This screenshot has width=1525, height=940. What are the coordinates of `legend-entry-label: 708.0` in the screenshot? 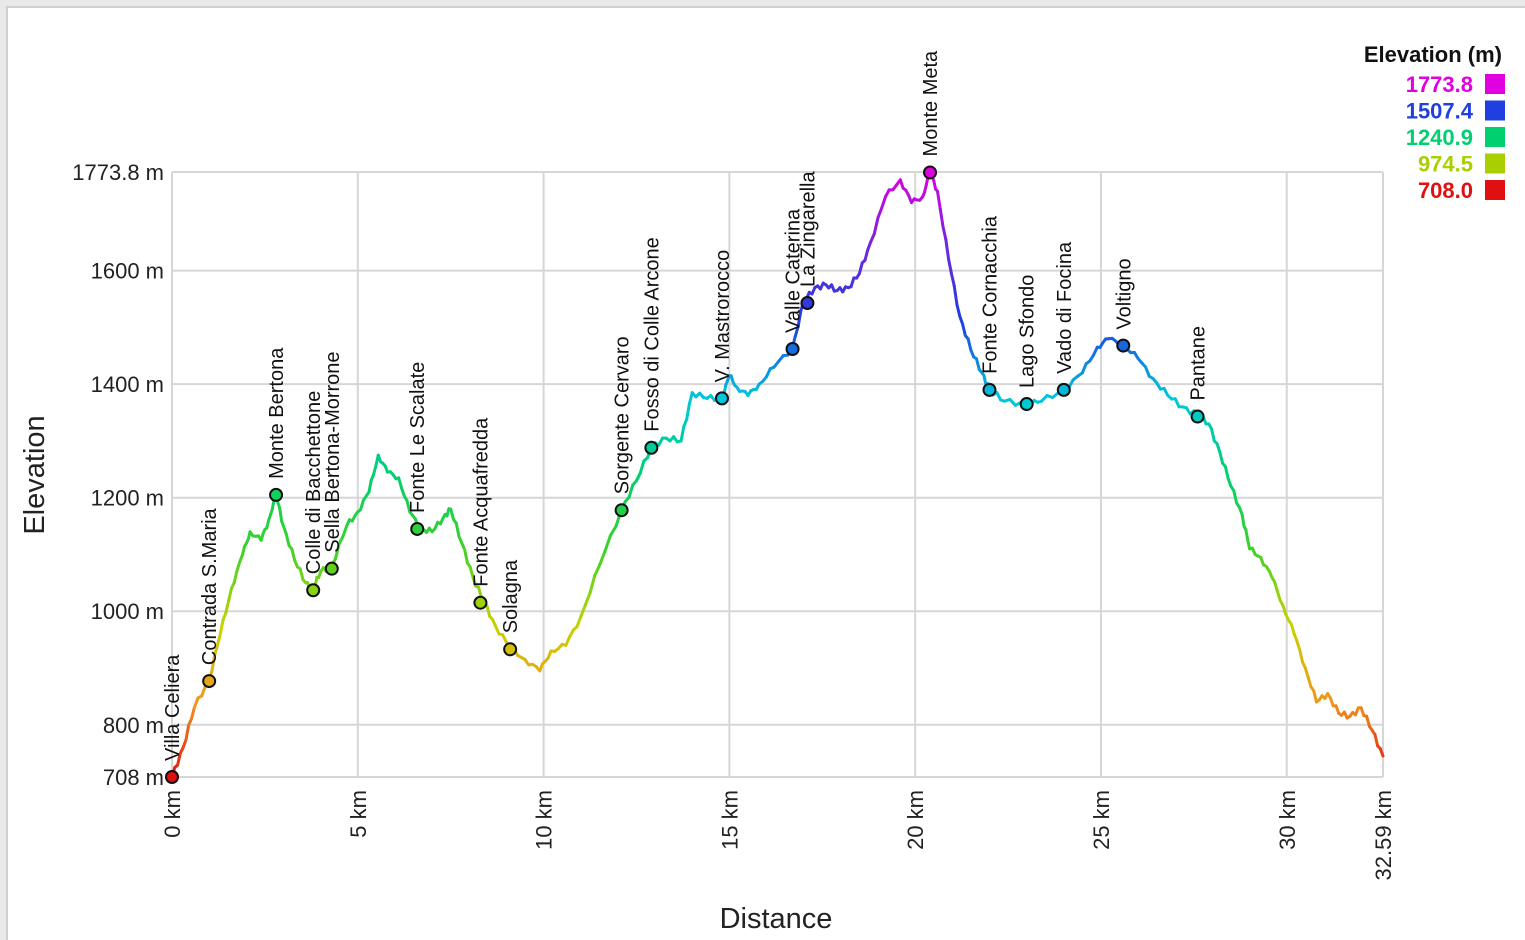 It's located at (1445, 190).